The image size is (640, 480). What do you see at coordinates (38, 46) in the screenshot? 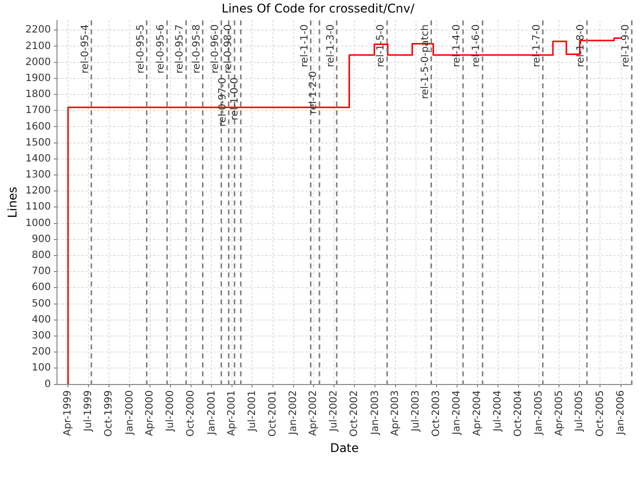
I see `y-tick-label: 2100` at bounding box center [38, 46].